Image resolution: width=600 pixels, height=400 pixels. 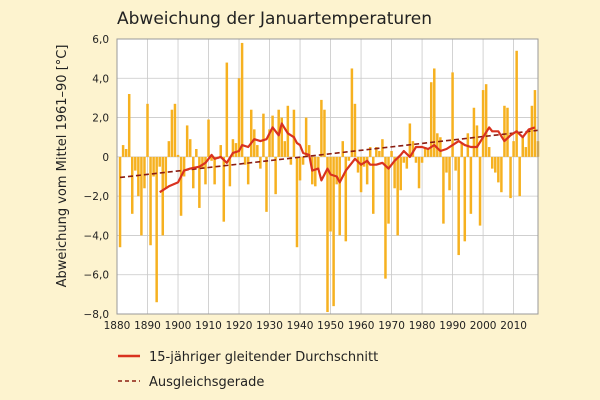 What do you see at coordinates (100, 79) in the screenshot?
I see `y-tick-label: 4,0` at bounding box center [100, 79].